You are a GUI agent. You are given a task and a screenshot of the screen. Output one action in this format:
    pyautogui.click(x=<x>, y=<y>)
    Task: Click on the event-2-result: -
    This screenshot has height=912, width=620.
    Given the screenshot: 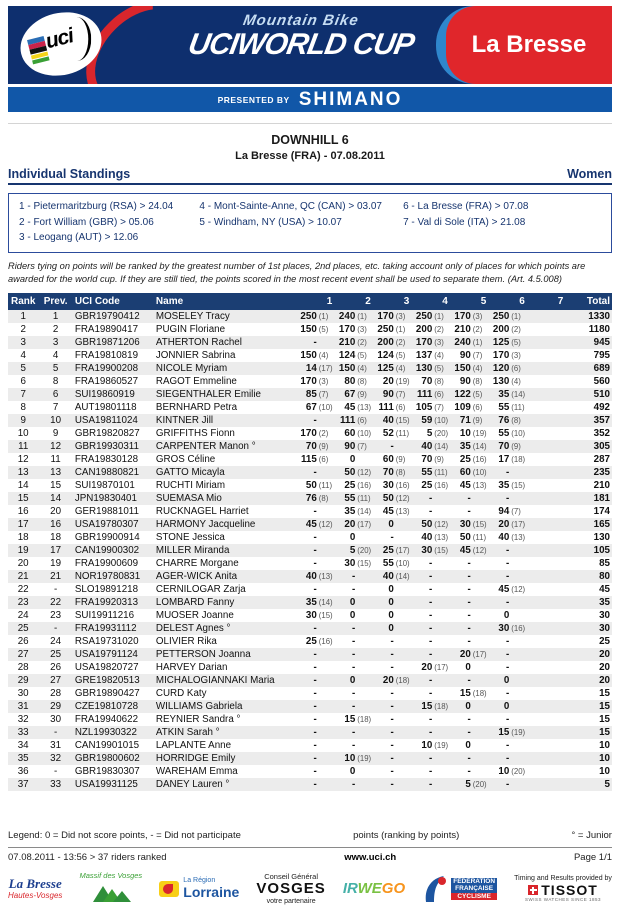 What is the action you would take?
    pyautogui.click(x=354, y=667)
    